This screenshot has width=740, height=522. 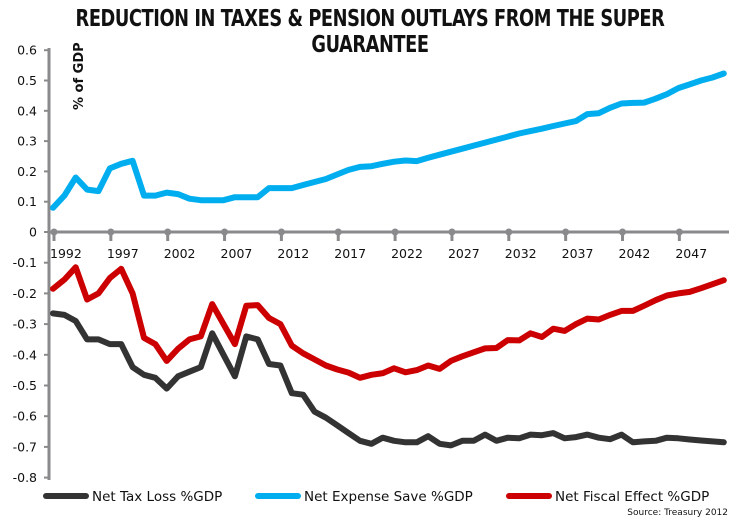 I want to click on y-tick-label: -0.1, so click(x=25, y=262).